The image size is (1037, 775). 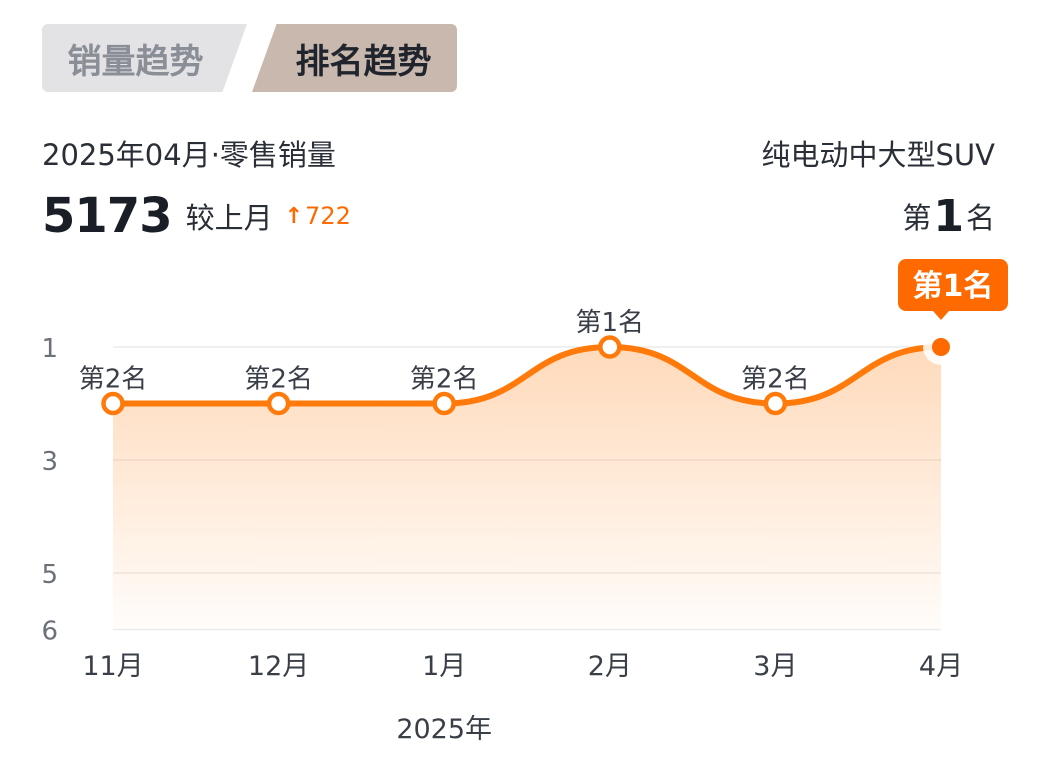 What do you see at coordinates (941, 347) in the screenshot?
I see `data-point-highlight` at bounding box center [941, 347].